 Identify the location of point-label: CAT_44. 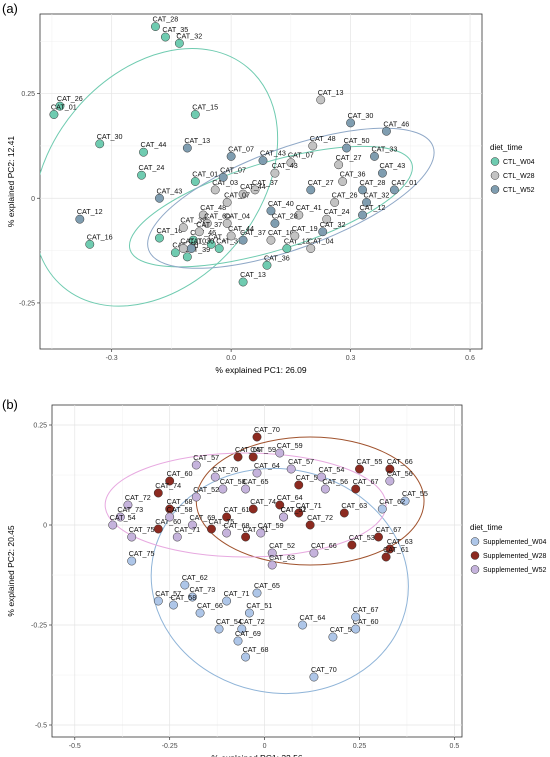
(253, 186).